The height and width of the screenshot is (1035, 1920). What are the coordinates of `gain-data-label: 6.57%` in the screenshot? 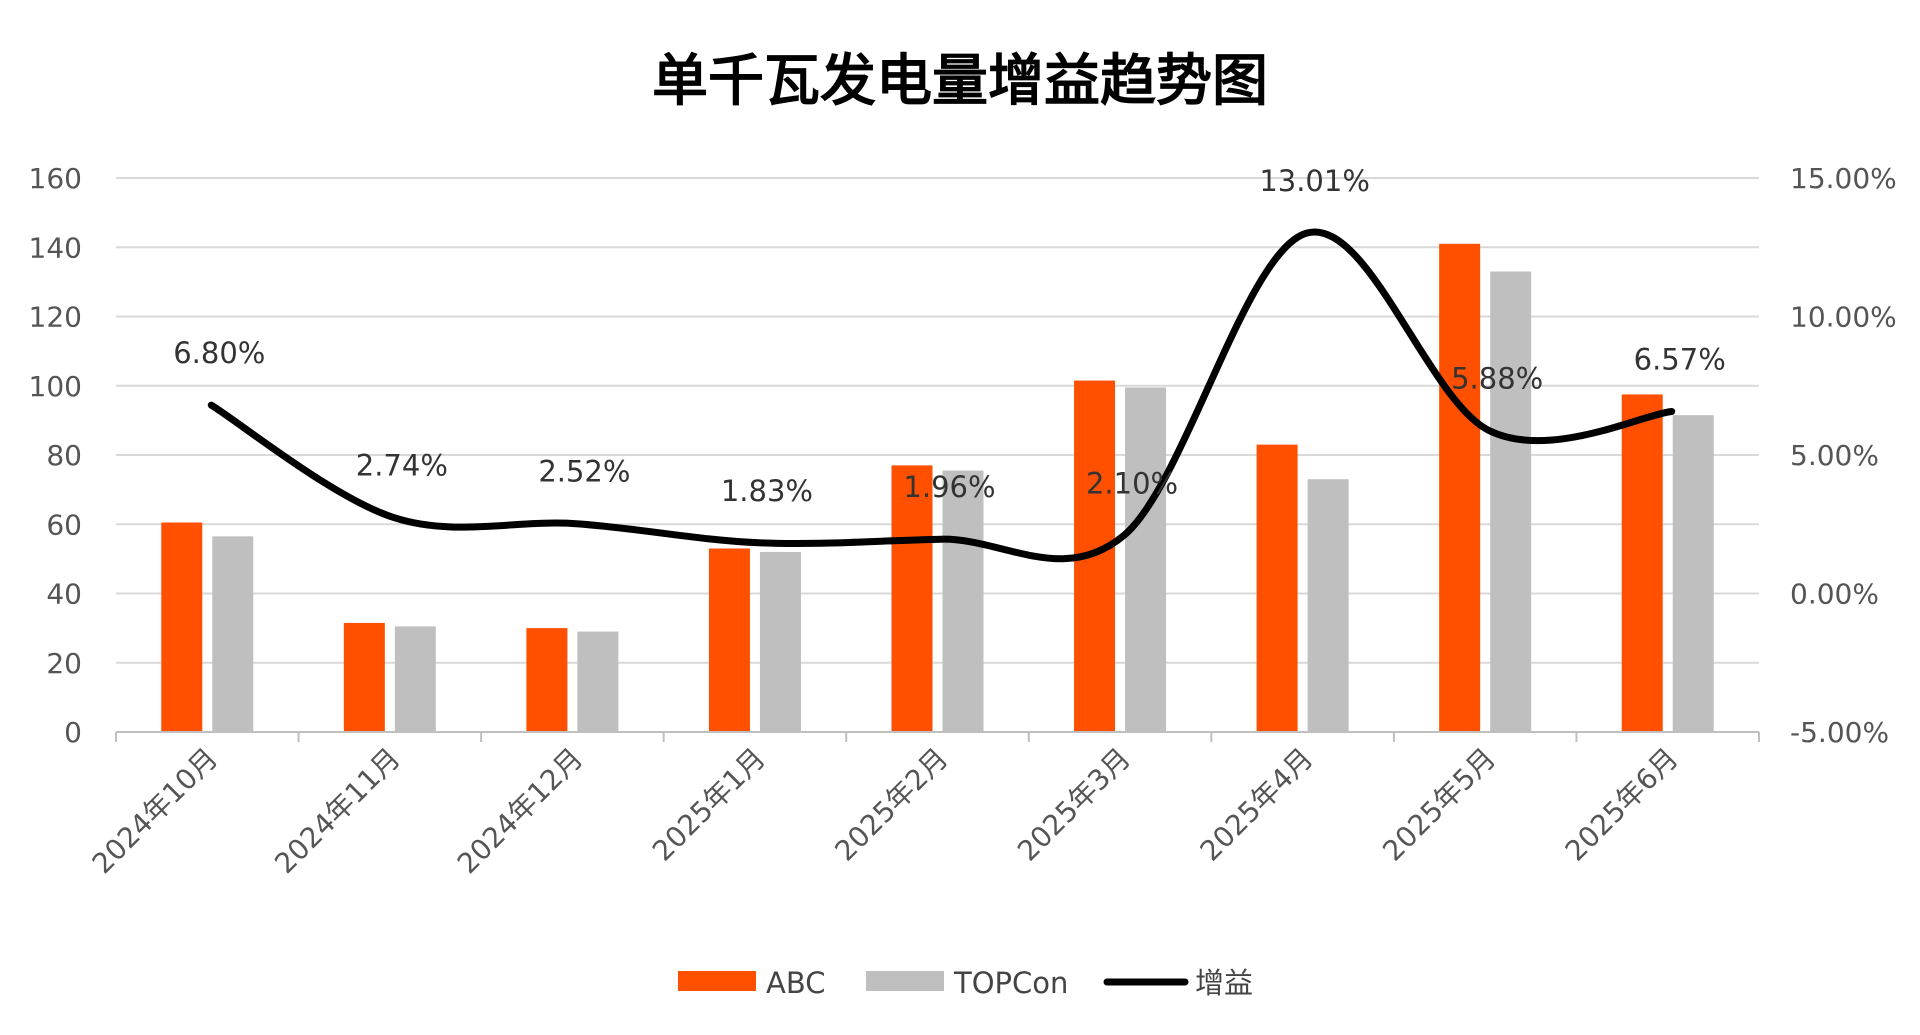 It's located at (1680, 360).